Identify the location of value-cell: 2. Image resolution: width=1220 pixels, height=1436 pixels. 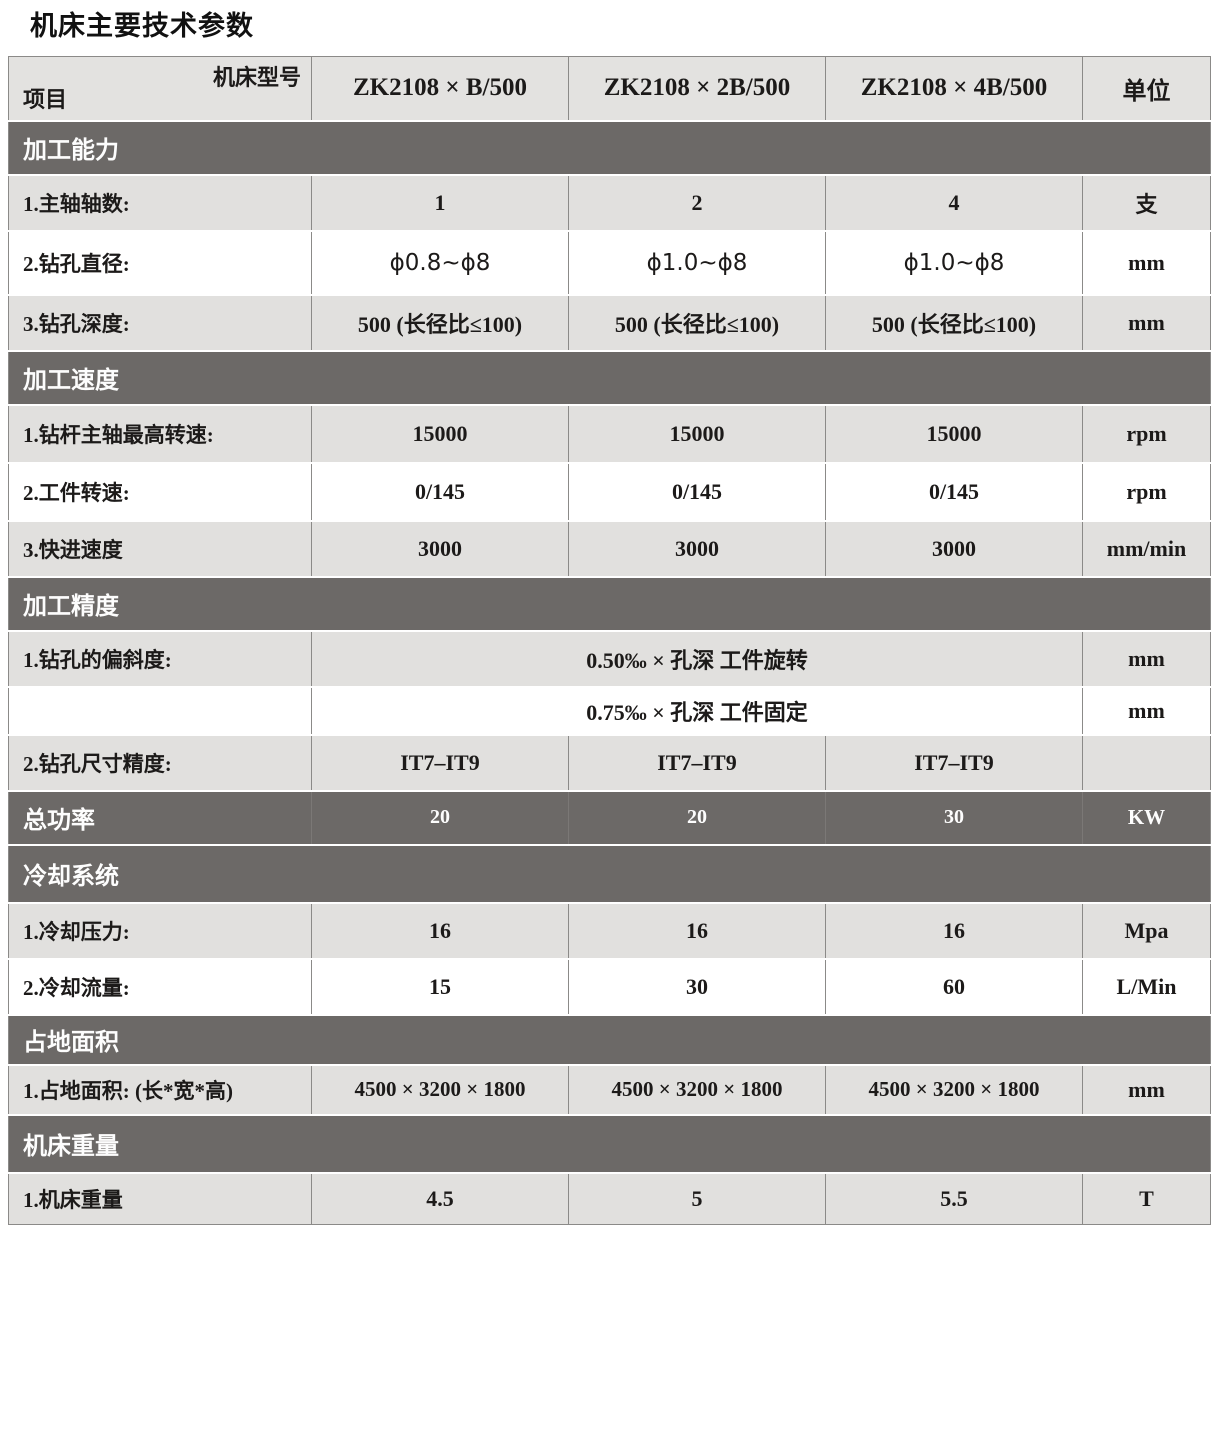
(697, 202).